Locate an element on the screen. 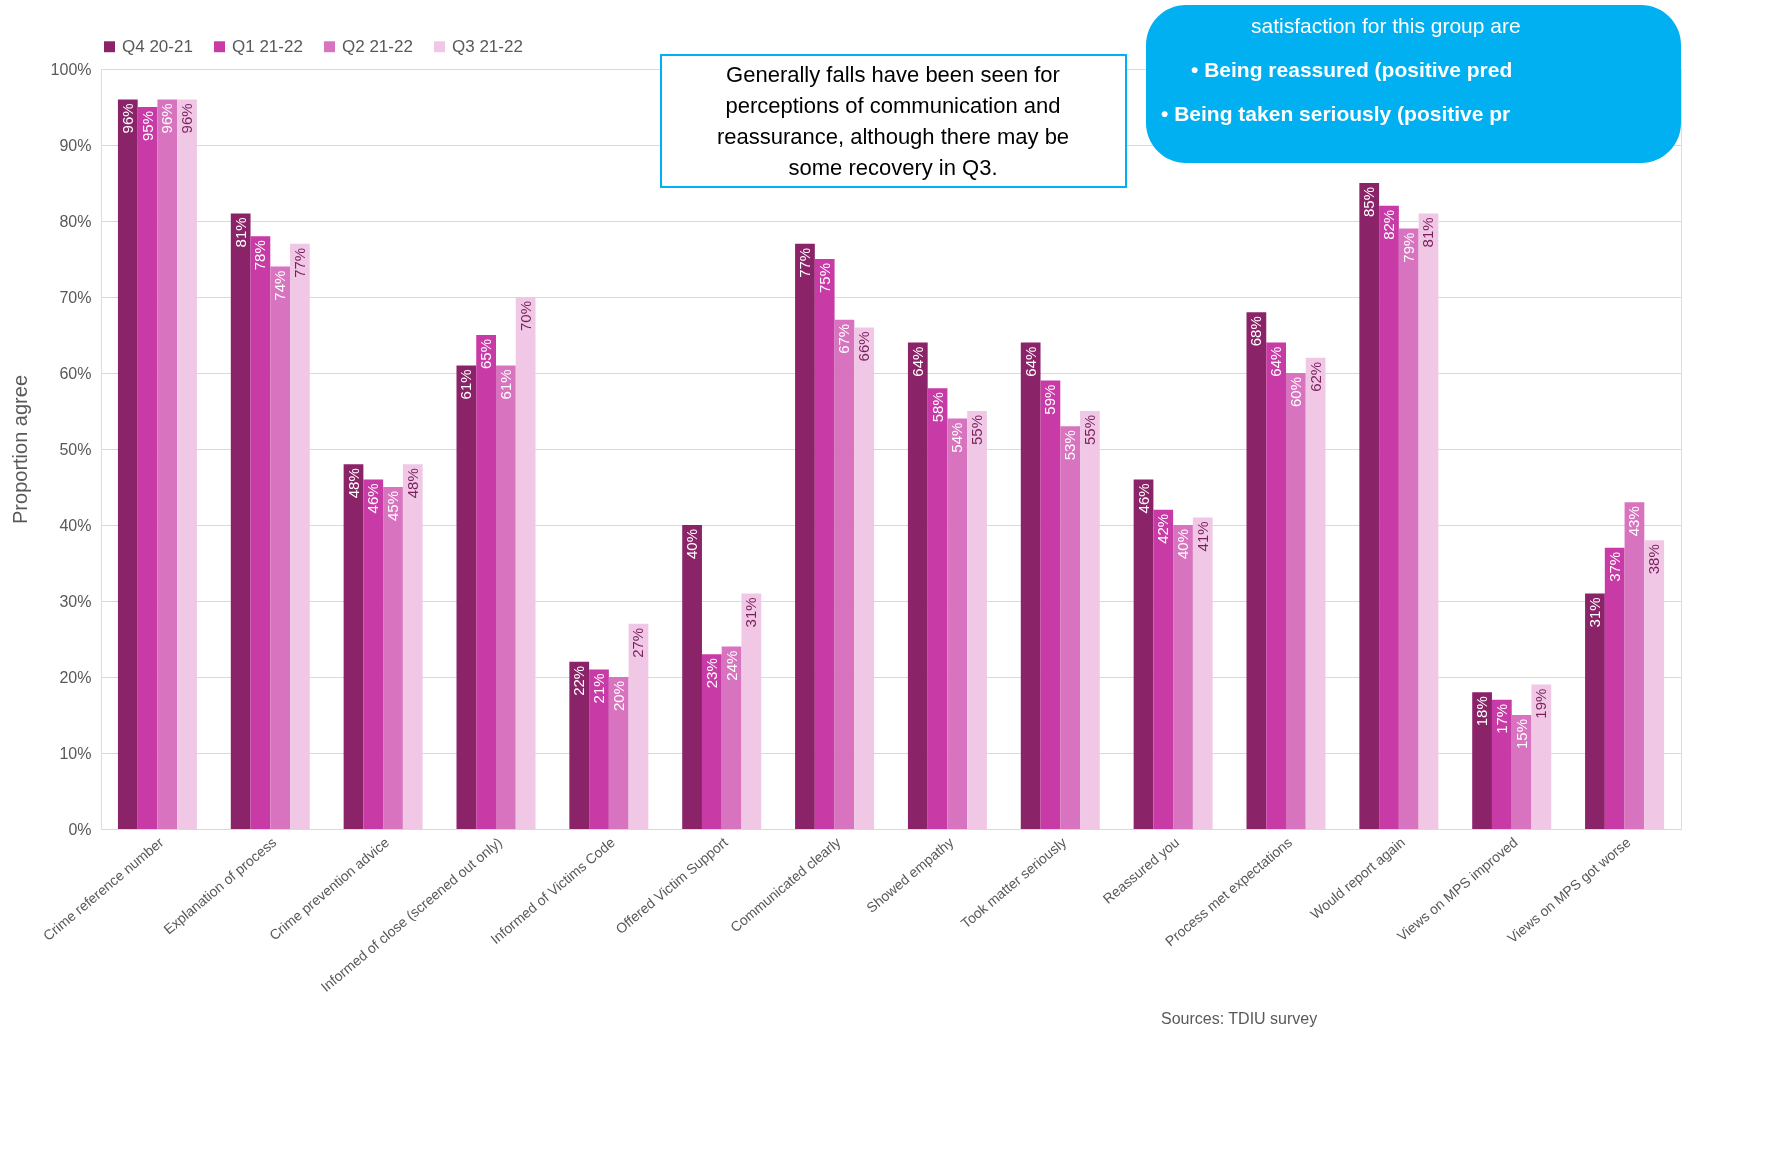  data-label: 75% is located at coordinates (824, 278).